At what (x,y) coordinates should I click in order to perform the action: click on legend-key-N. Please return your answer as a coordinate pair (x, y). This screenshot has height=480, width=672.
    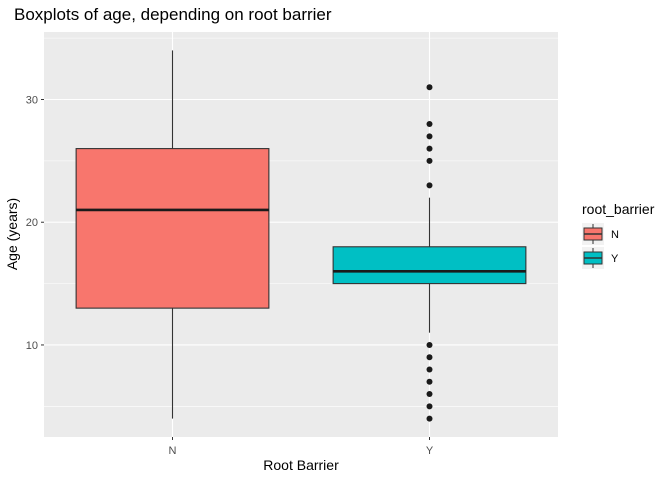
    Looking at the image, I should click on (593, 234).